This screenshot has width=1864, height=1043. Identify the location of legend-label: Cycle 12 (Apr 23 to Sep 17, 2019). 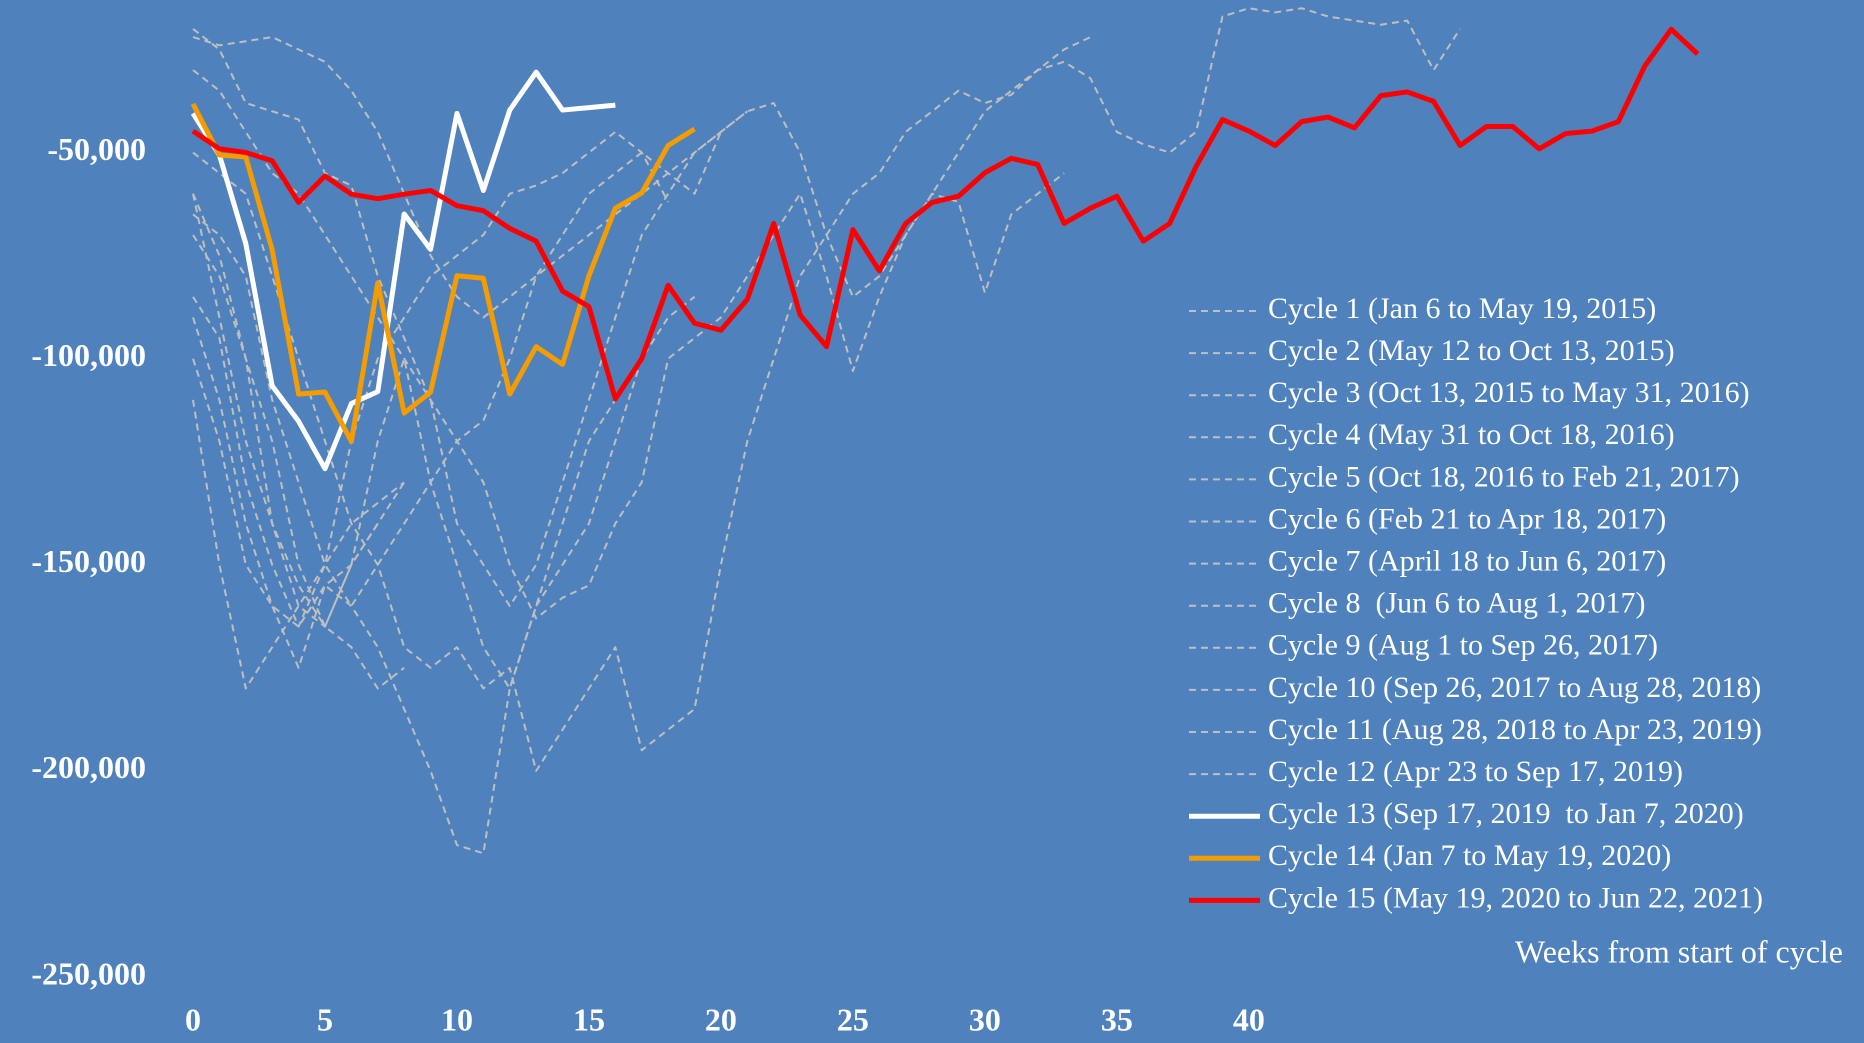
(1475, 771).